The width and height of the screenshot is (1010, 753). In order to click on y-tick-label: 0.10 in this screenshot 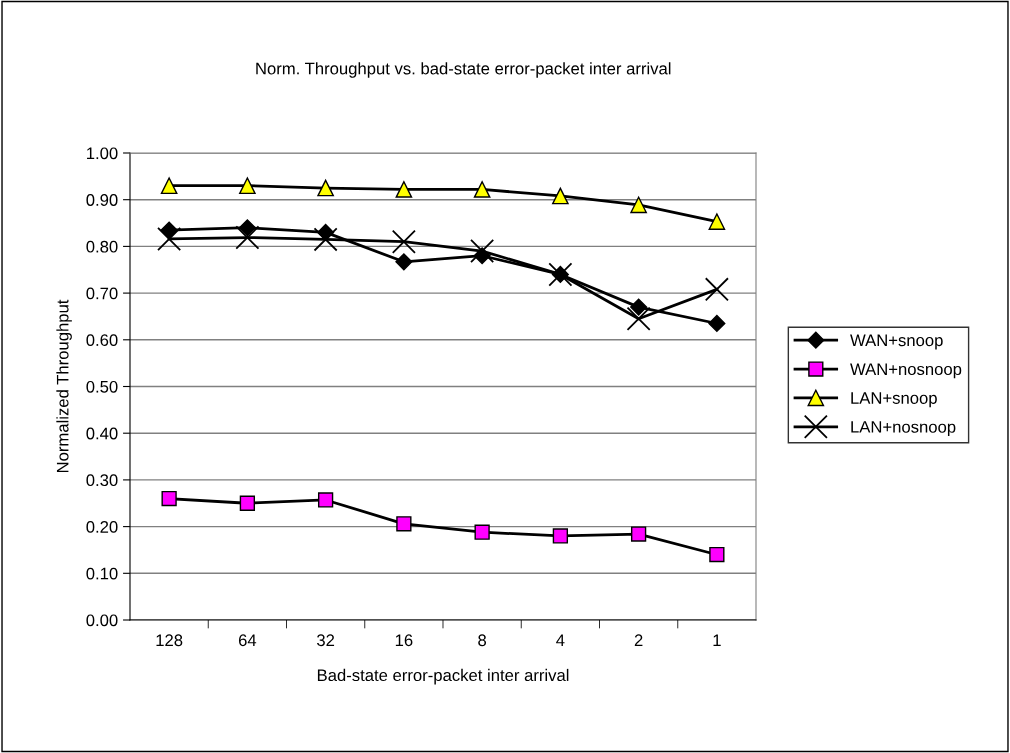, I will do `click(102, 573)`.